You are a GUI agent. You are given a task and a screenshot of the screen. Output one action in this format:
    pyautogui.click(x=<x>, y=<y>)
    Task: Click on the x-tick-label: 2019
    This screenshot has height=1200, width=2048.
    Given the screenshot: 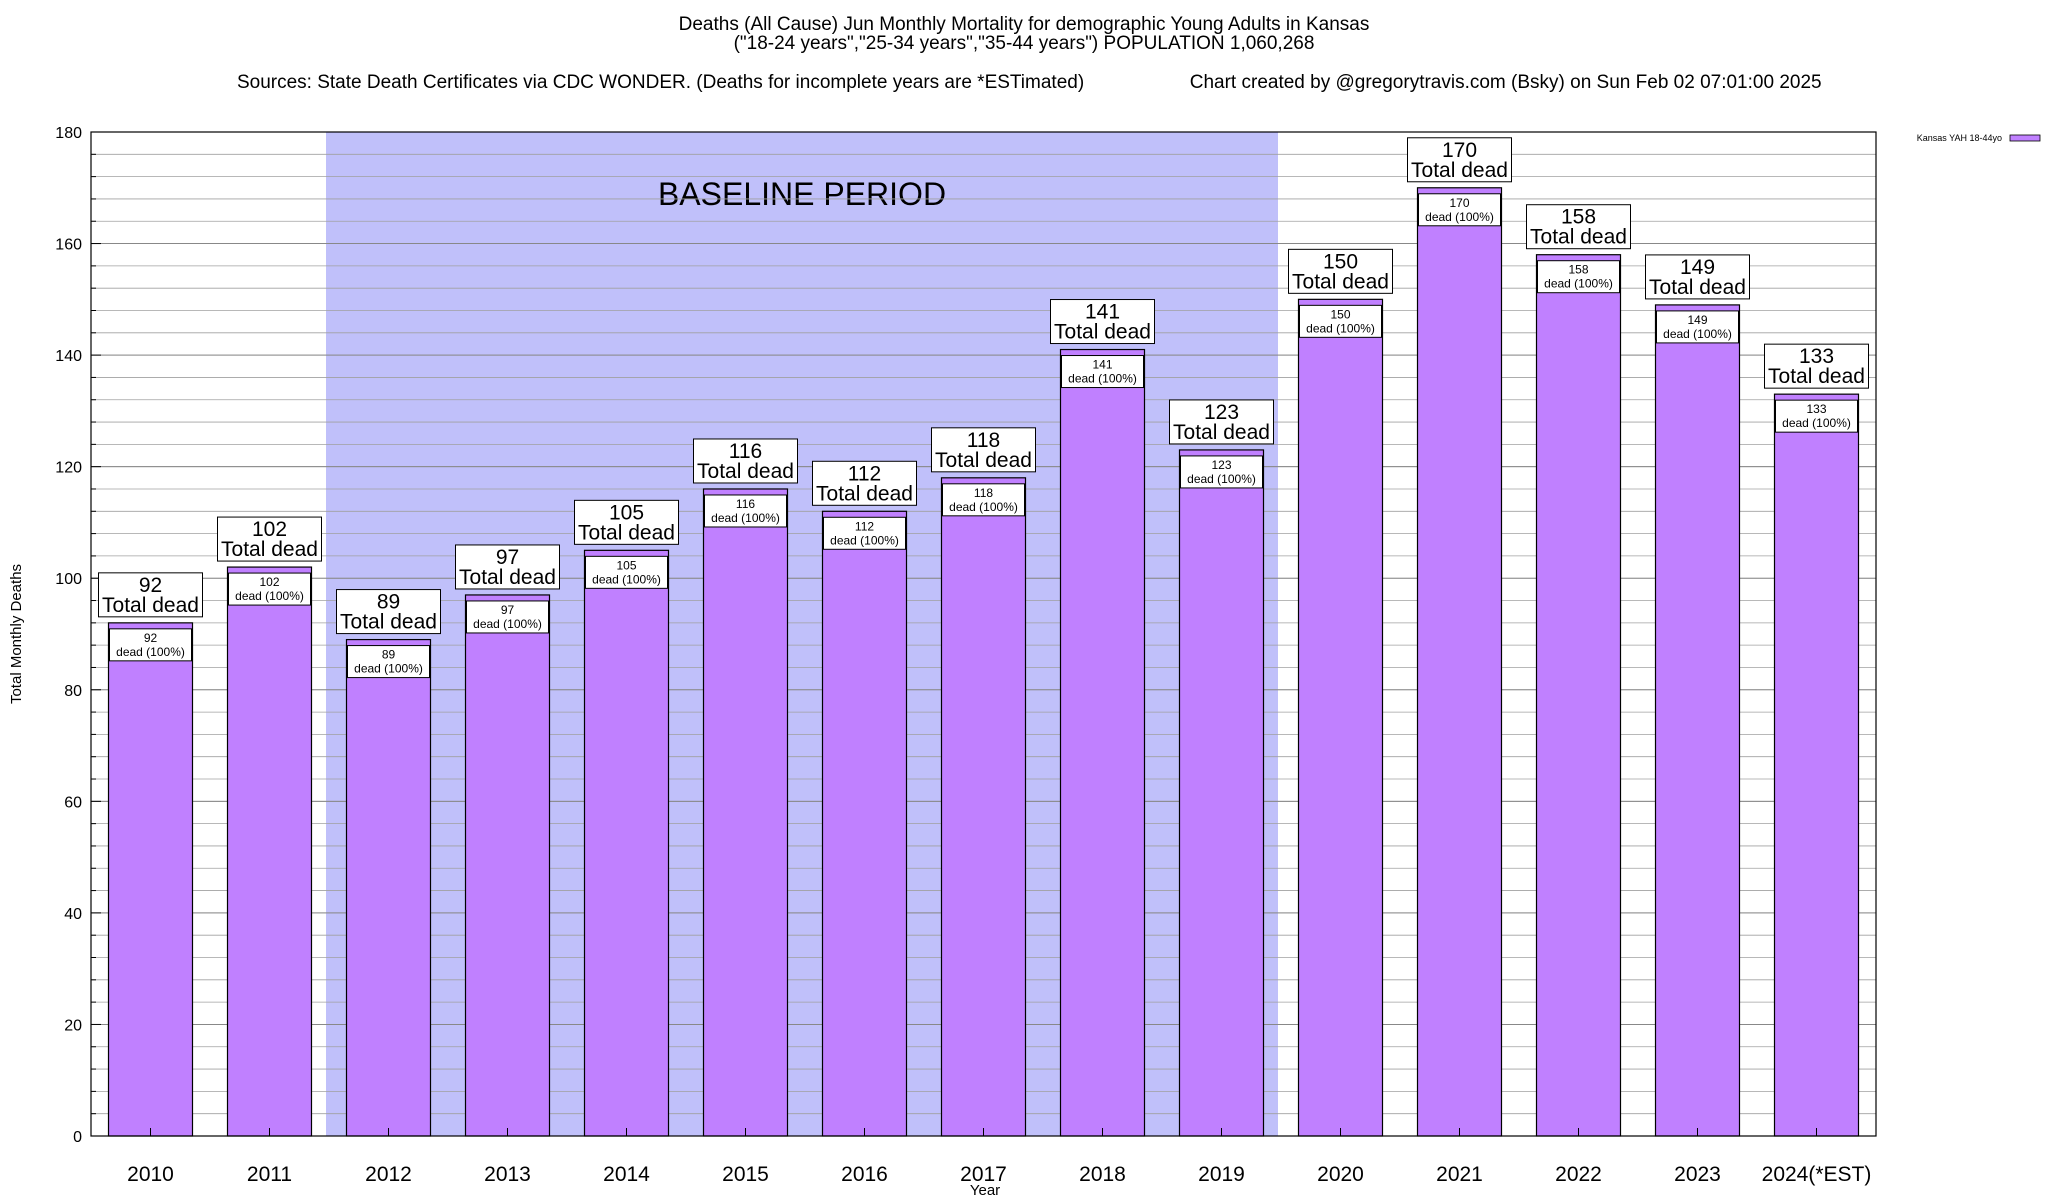 What is the action you would take?
    pyautogui.click(x=1221, y=1174)
    